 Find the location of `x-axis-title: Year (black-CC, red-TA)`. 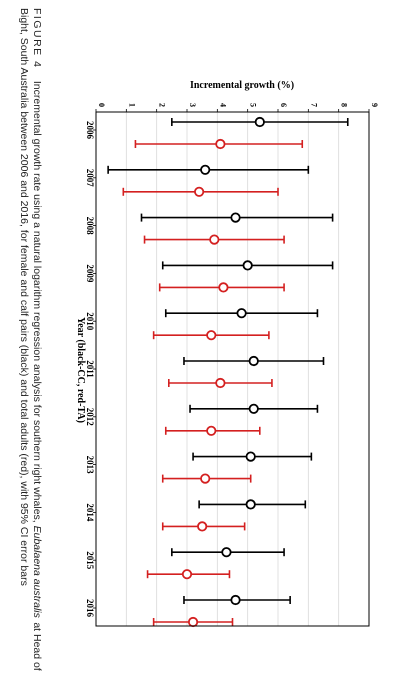

x-axis-title: Year (black-CC, red-TA) is located at coordinates (80, 370).